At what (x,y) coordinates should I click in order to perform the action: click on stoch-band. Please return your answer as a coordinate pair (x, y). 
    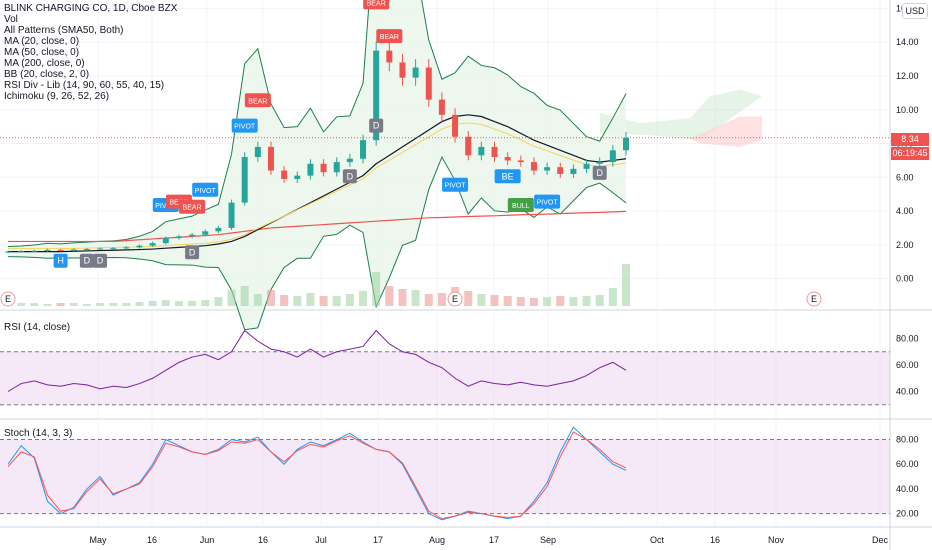
    Looking at the image, I should click on (445, 476).